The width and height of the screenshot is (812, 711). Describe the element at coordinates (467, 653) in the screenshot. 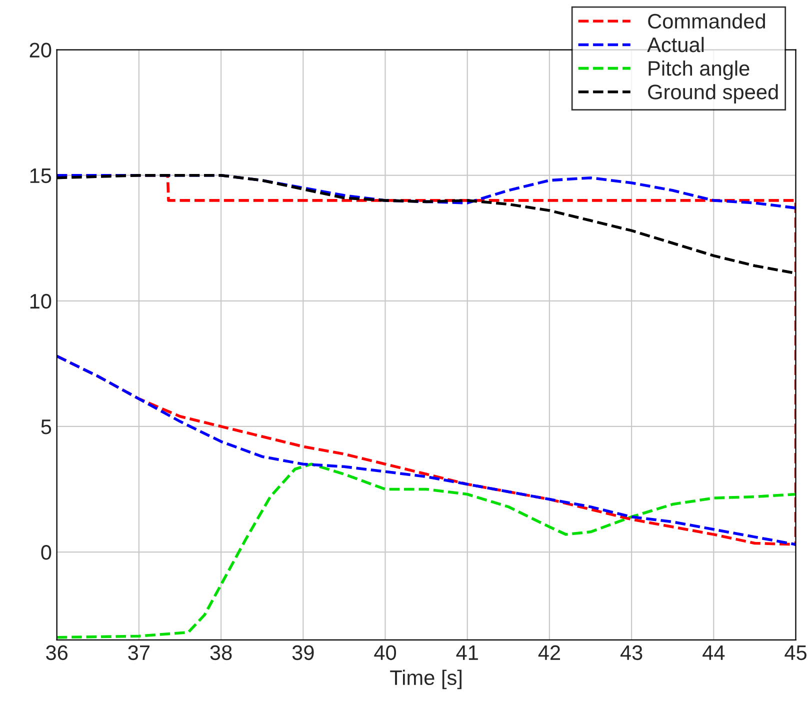

I see `x-tick-label: 41` at that location.